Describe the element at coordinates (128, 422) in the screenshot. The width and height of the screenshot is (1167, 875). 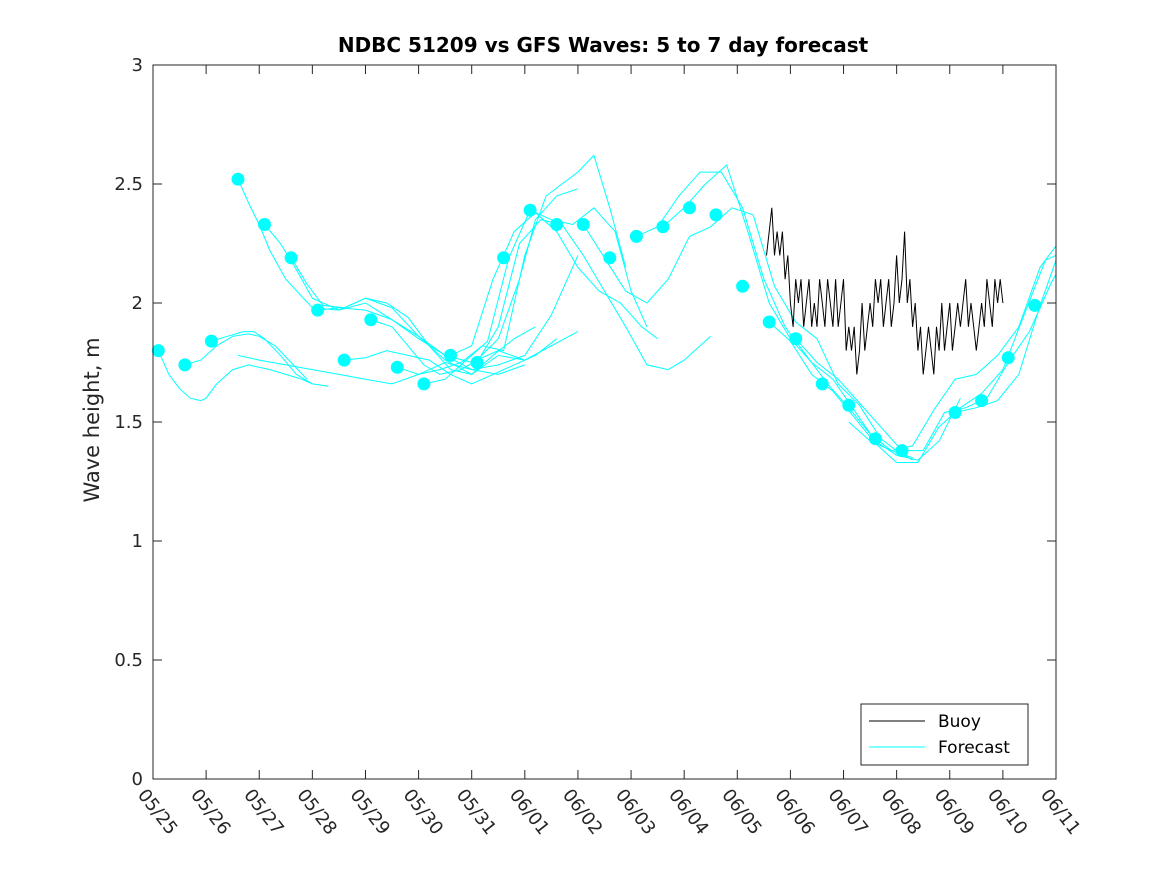
I see `y-tick-label: 1.5` at that location.